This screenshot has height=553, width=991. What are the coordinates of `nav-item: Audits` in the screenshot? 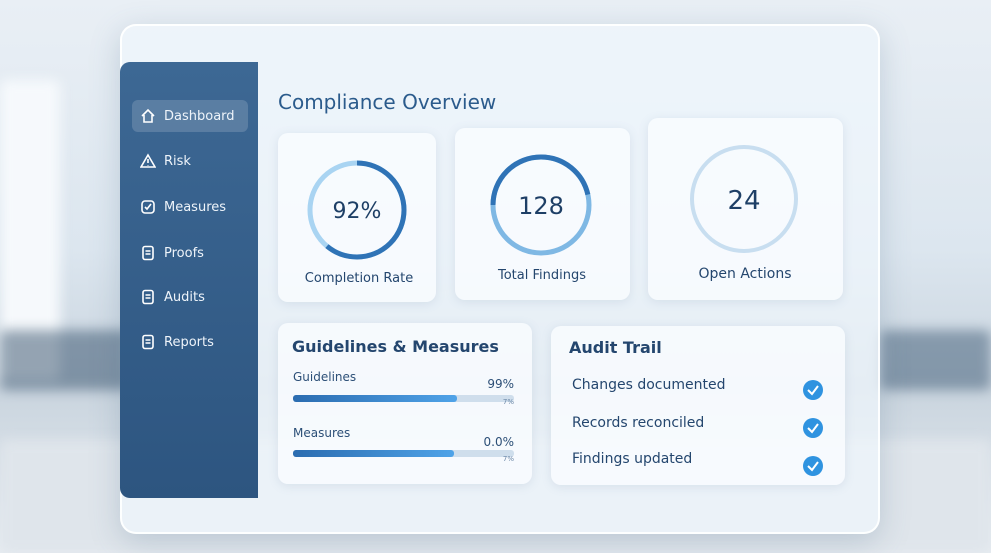 It's located at (190, 297).